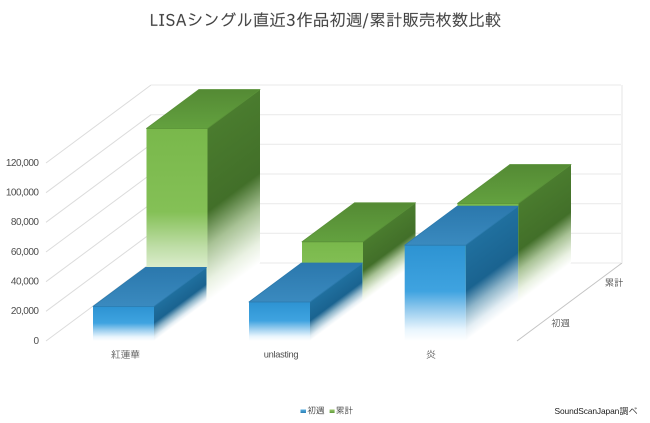 This screenshot has height=423, width=650. I want to click on svg-text: 80,000, so click(25, 222).